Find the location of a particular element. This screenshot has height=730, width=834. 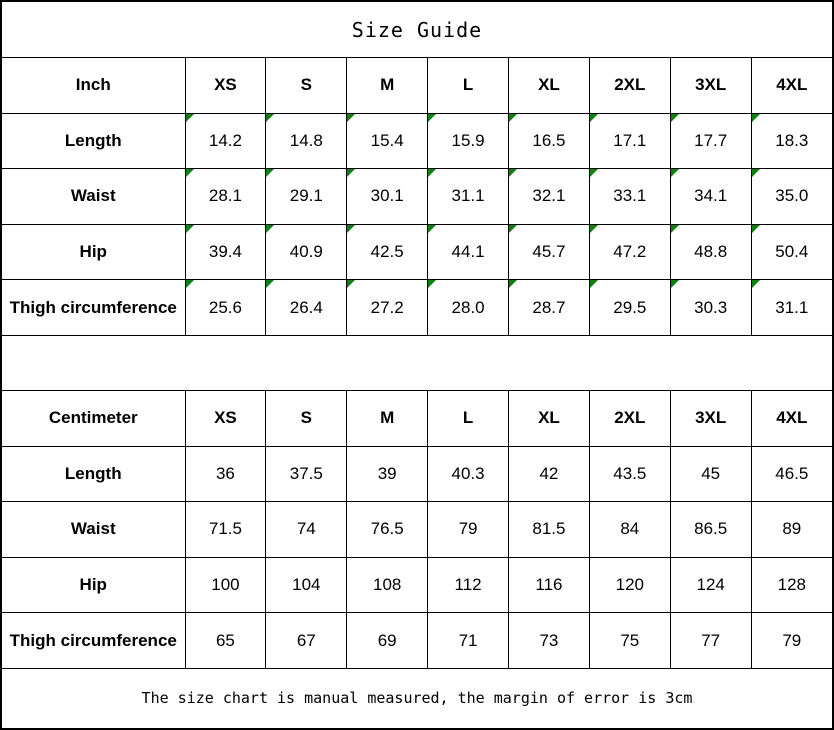

size-cell: 128 is located at coordinates (791, 585).